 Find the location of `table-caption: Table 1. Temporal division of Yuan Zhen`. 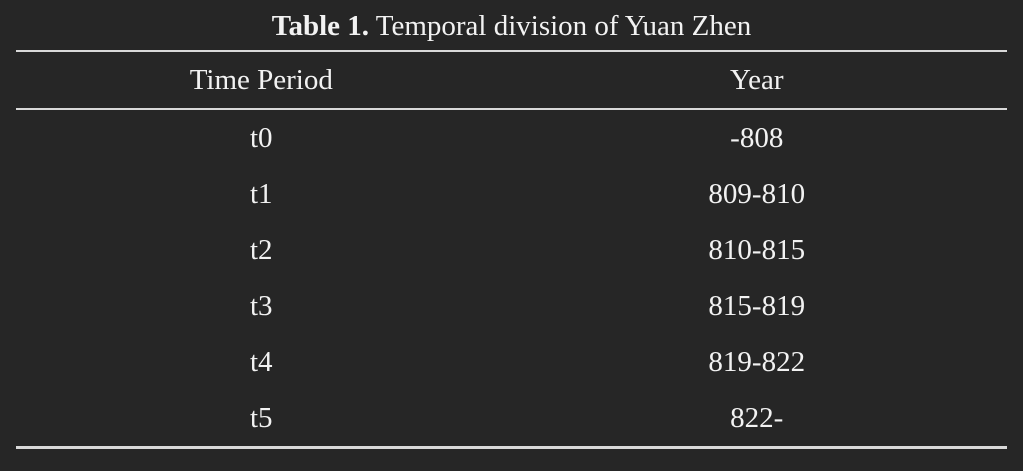

table-caption: Table 1. Temporal division of Yuan Zhen is located at coordinates (511, 25).